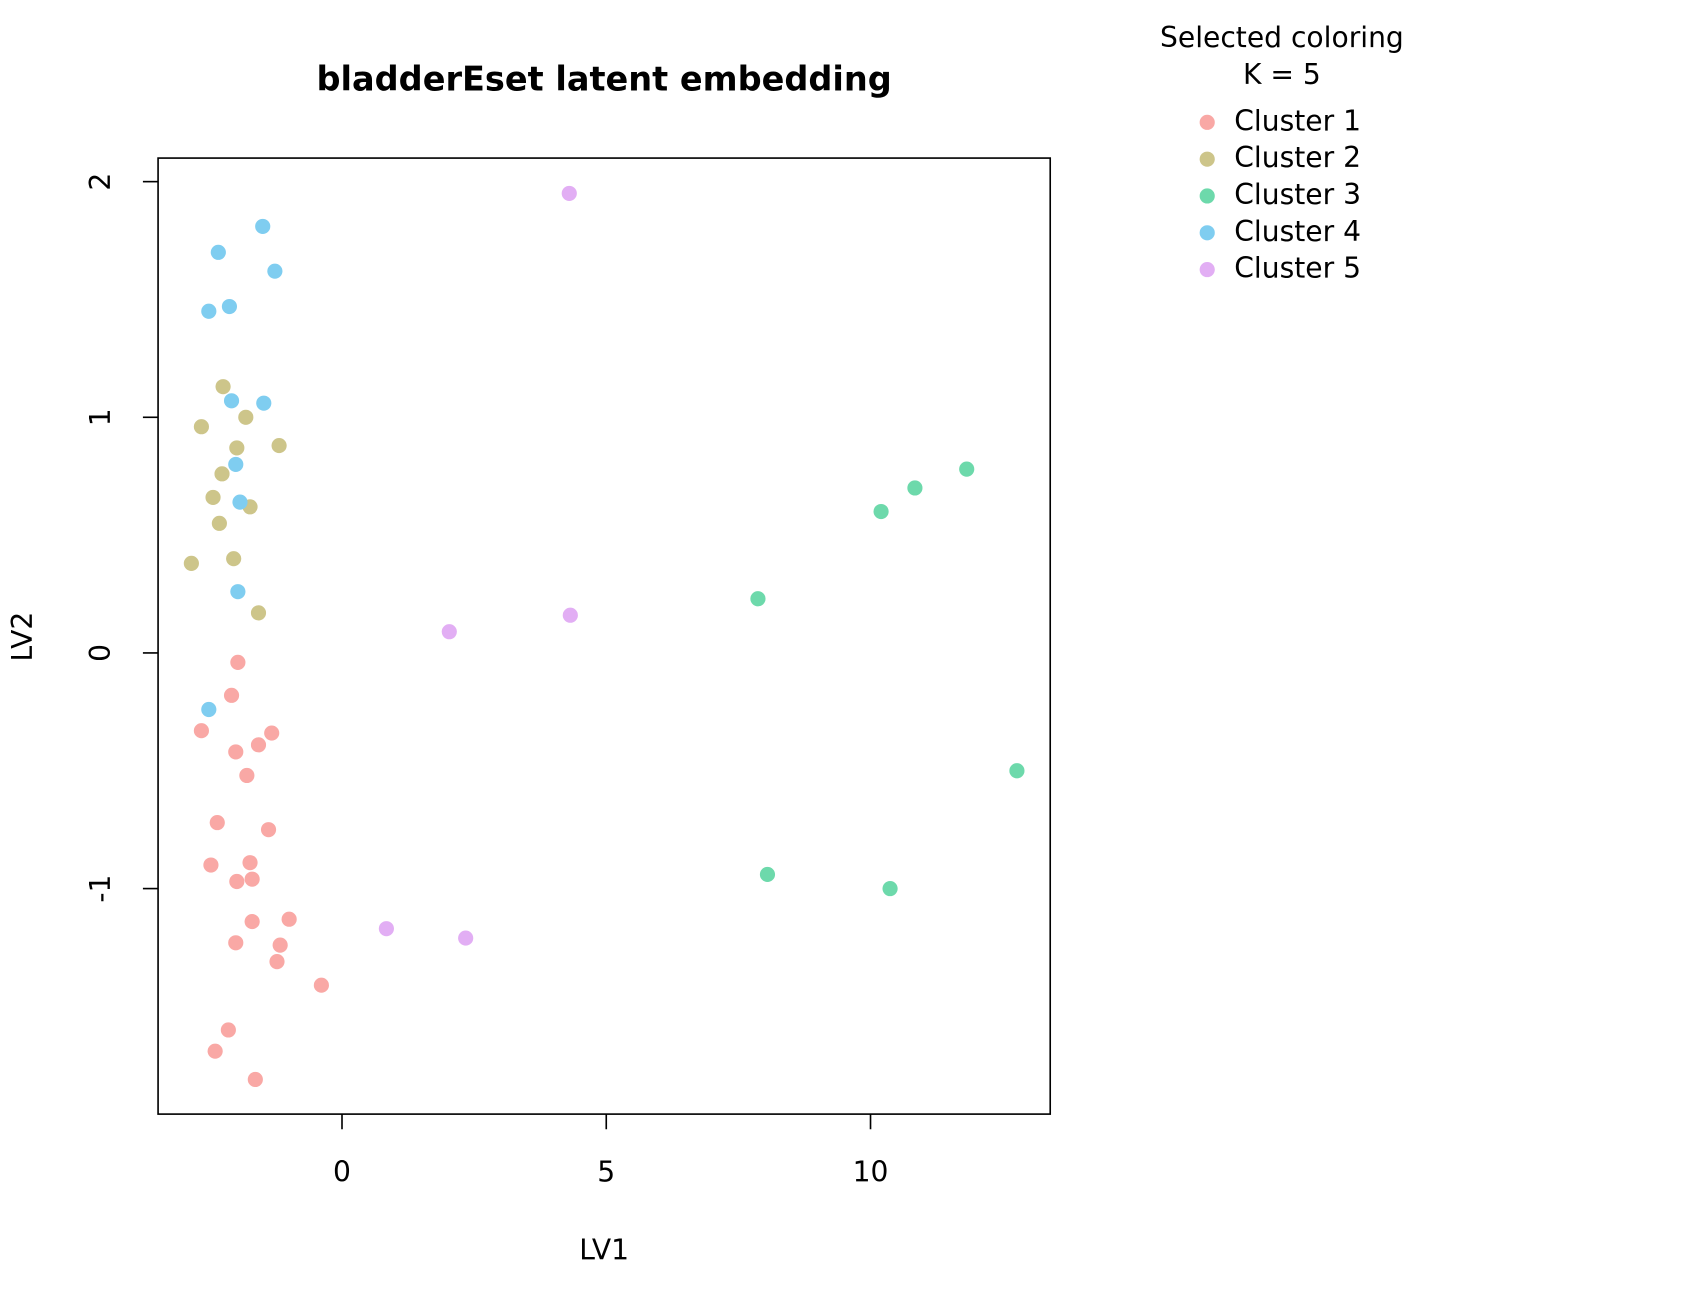  Describe the element at coordinates (871, 1172) in the screenshot. I see `x-tick-label: 10` at that location.